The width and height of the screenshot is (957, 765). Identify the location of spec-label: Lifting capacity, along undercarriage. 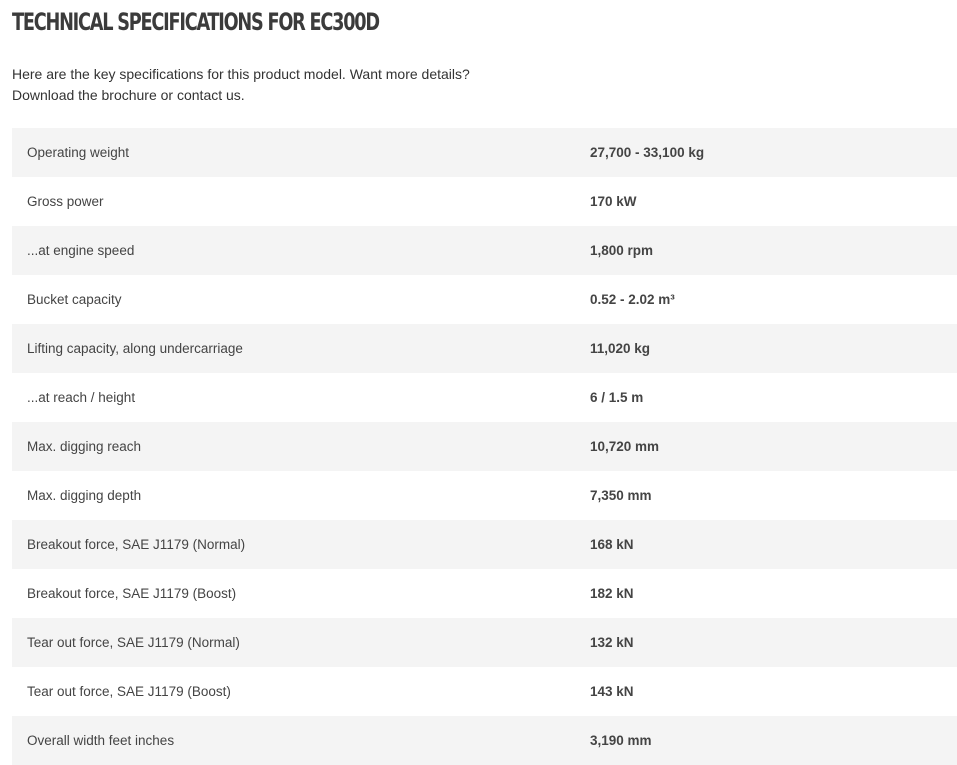
(293, 348).